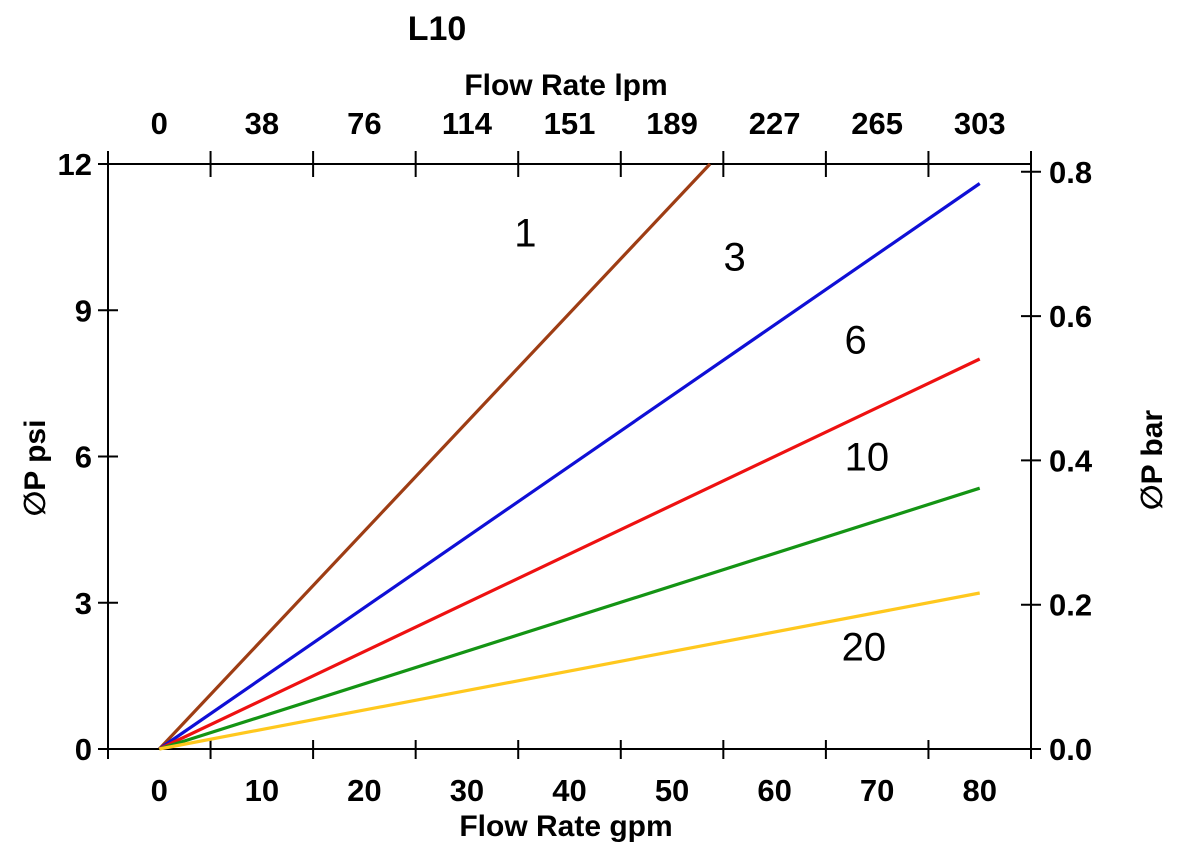  What do you see at coordinates (979, 790) in the screenshot?
I see `x-axis-bottom-tick-label: 80` at bounding box center [979, 790].